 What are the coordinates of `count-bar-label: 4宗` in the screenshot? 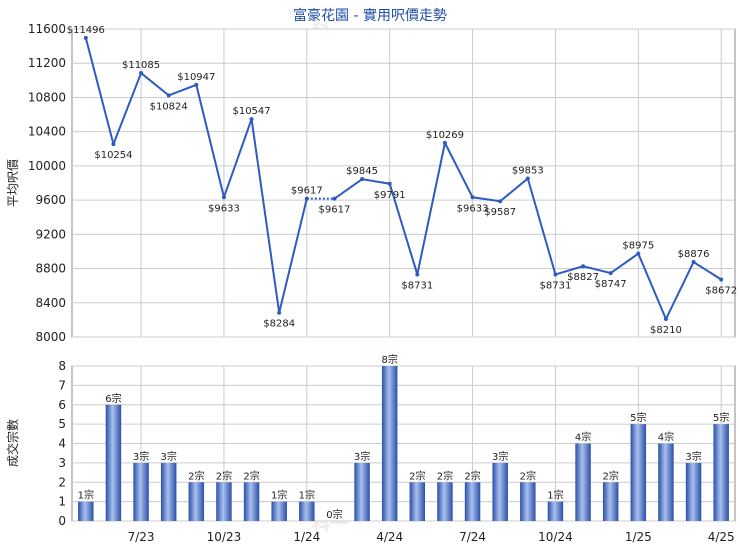 It's located at (666, 437).